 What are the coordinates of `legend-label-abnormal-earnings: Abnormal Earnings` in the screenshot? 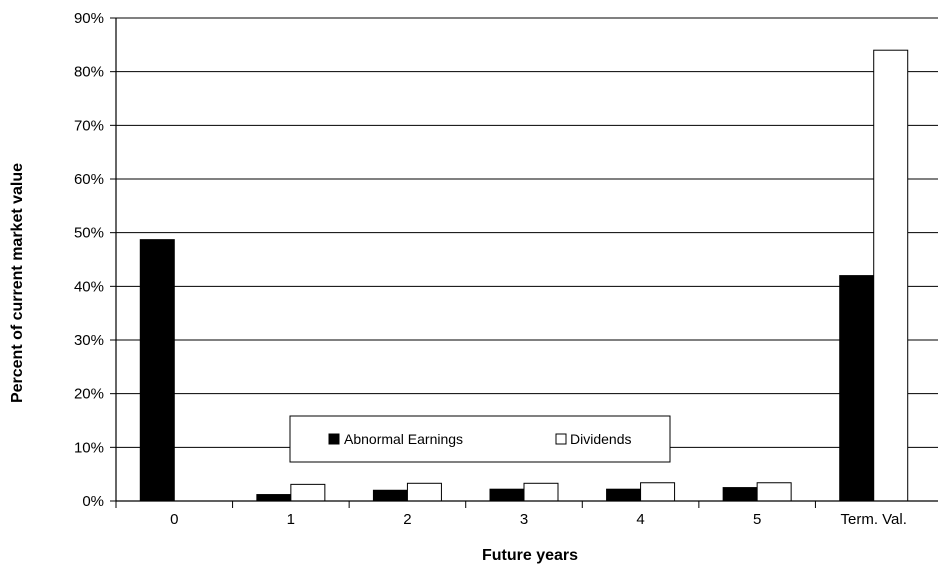 It's located at (403, 439).